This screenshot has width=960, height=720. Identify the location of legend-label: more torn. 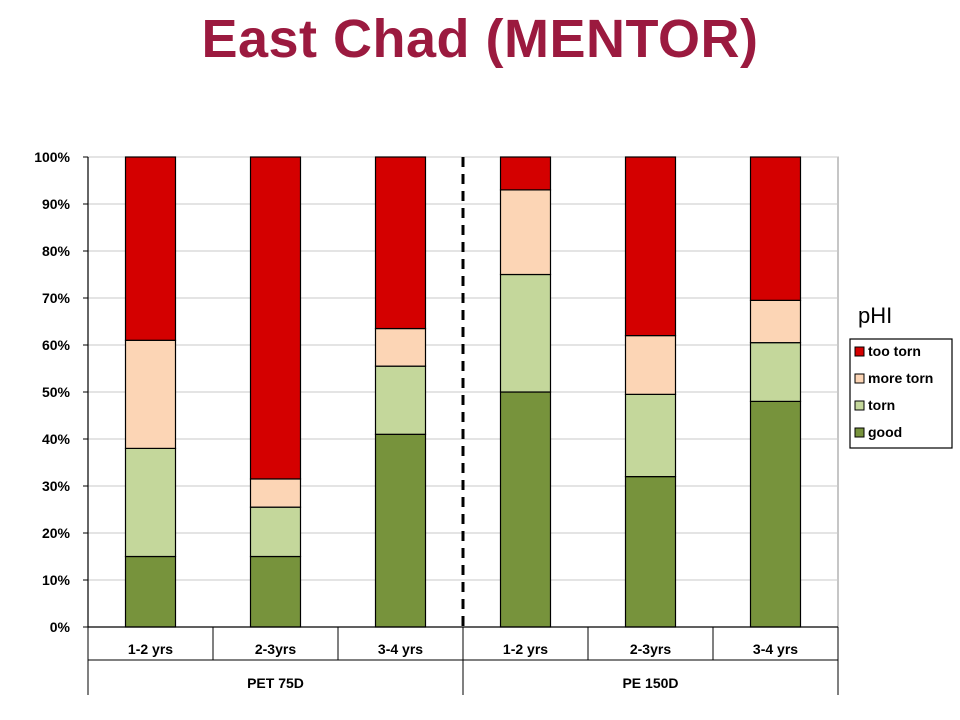
(900, 378).